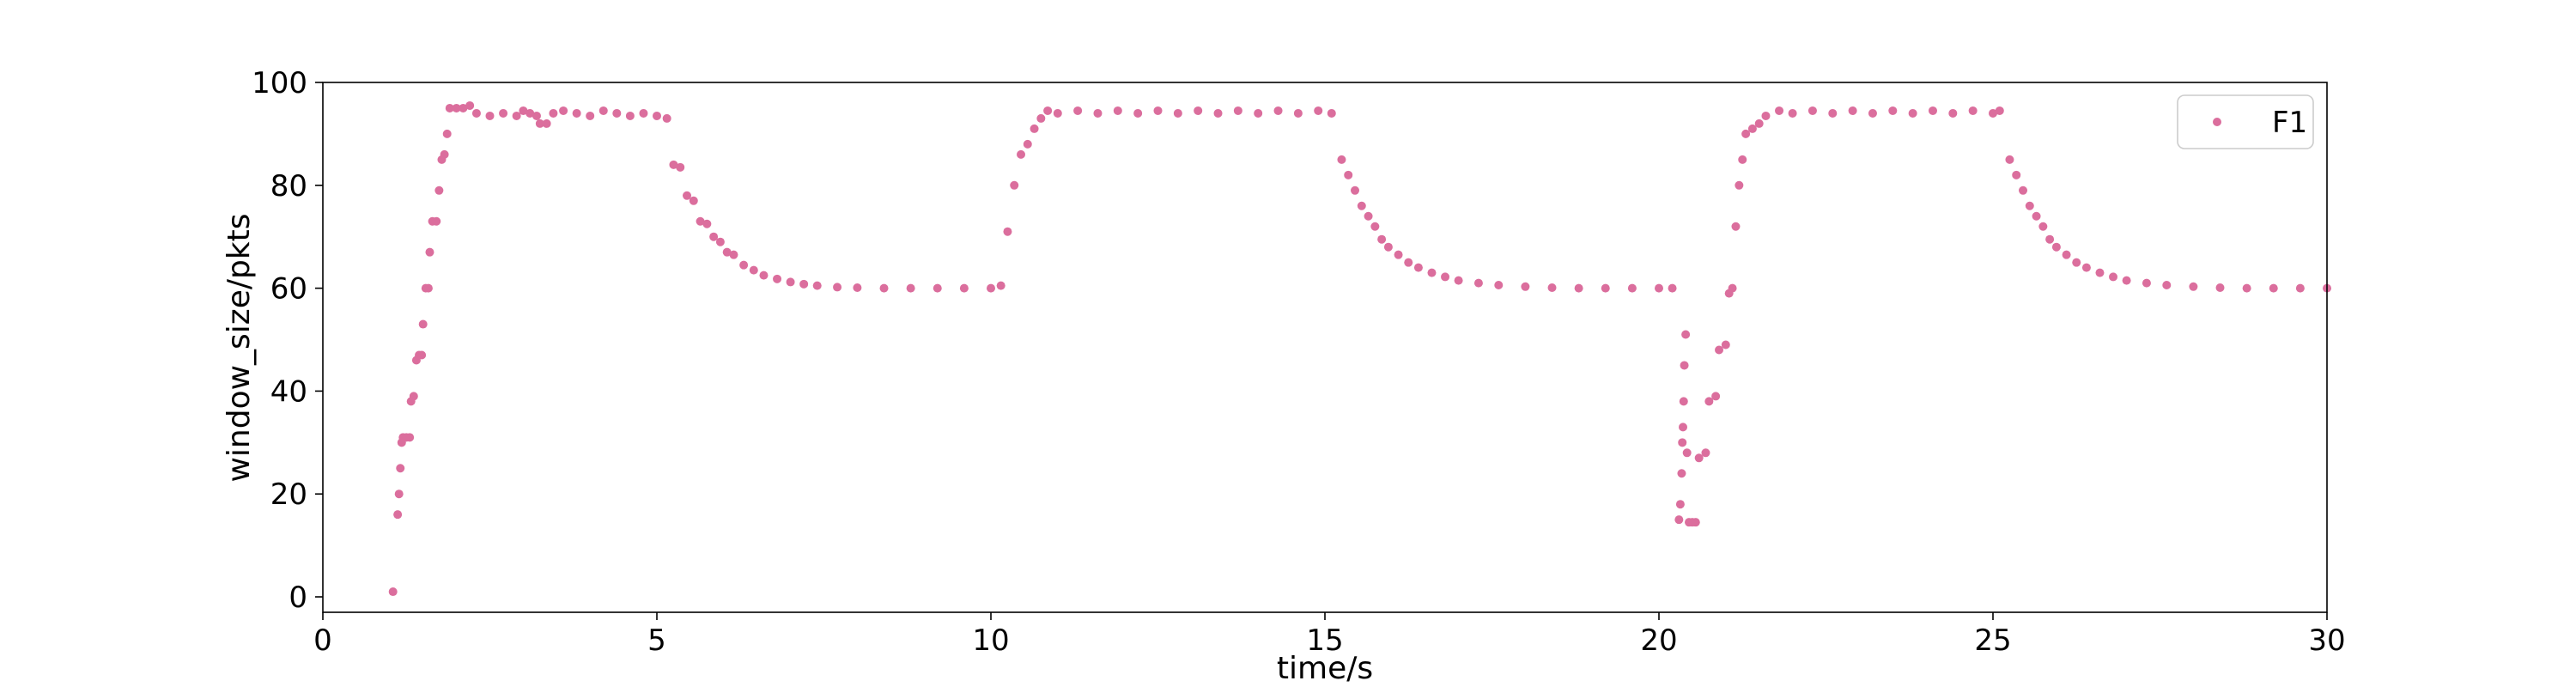  I want to click on y-tick-label: 80, so click(289, 186).